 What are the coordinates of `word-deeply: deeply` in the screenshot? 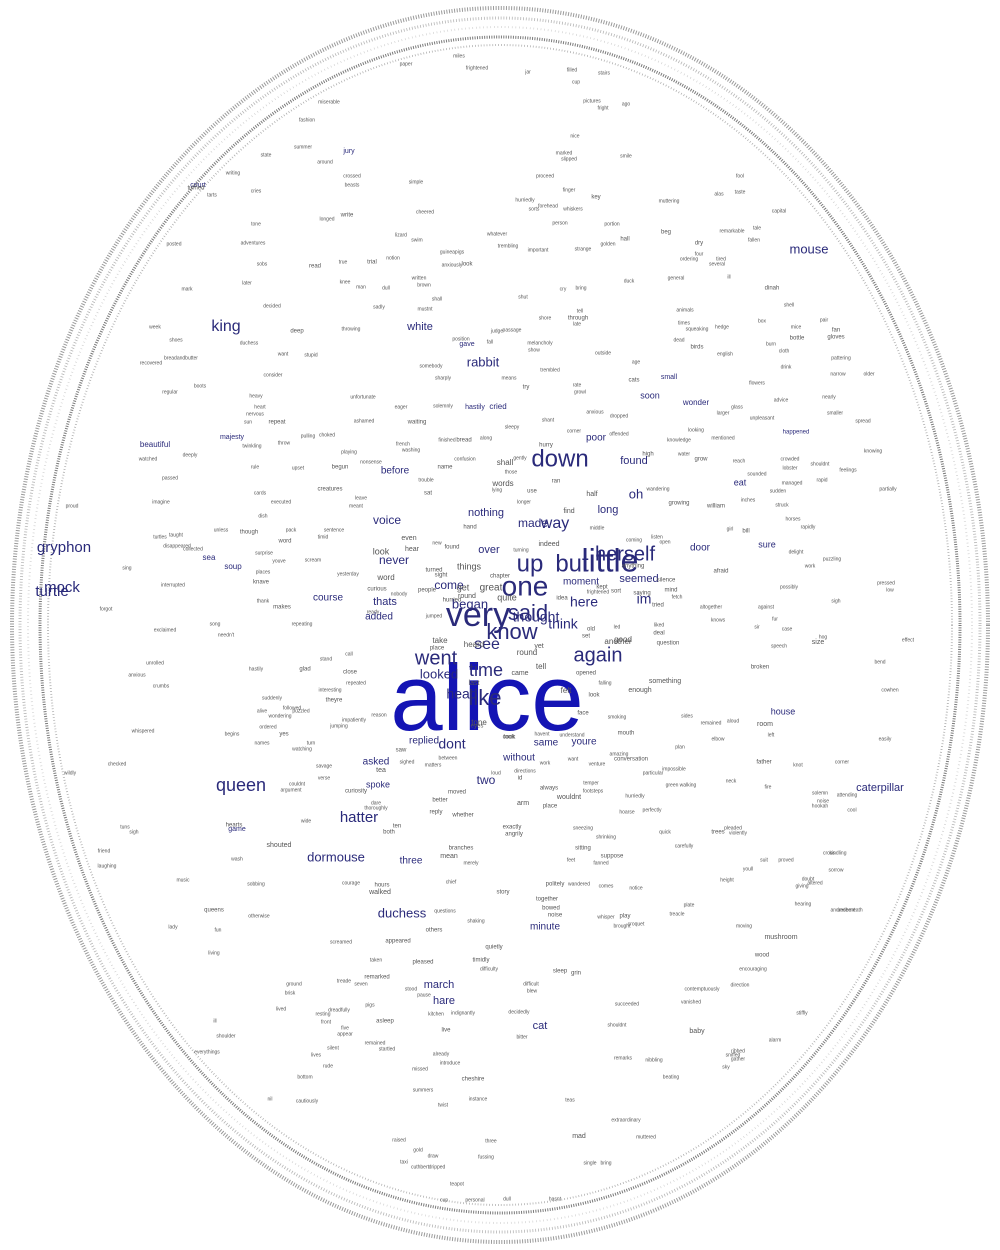 It's located at (190, 455).